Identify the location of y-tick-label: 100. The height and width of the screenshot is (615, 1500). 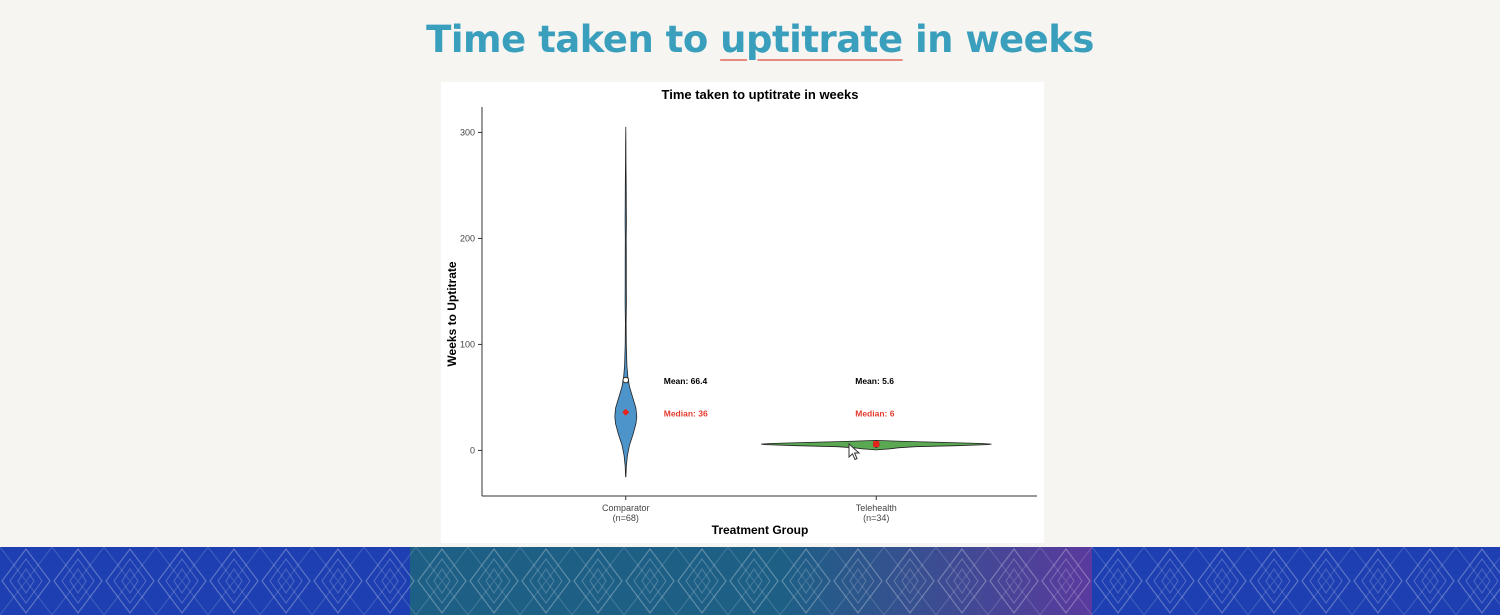
(467, 344).